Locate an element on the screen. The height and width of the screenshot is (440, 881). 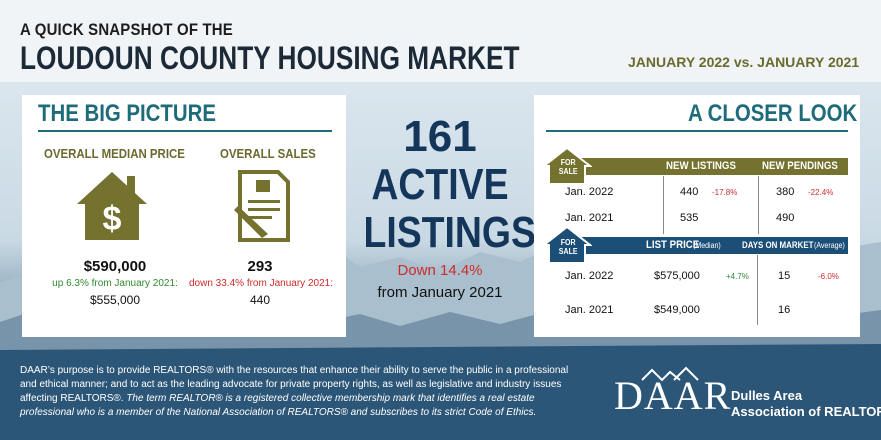
new-pendings-change: -22.4% is located at coordinates (821, 192).